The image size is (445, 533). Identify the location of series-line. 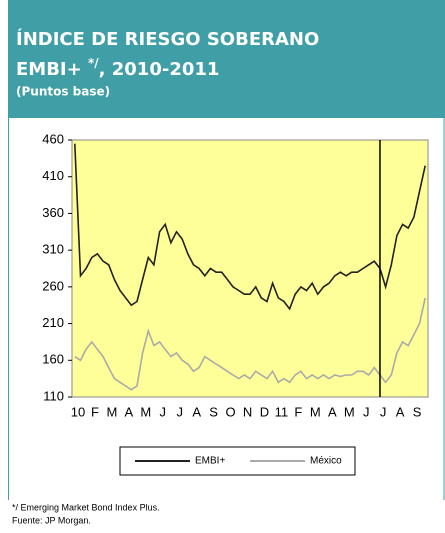
(250, 344).